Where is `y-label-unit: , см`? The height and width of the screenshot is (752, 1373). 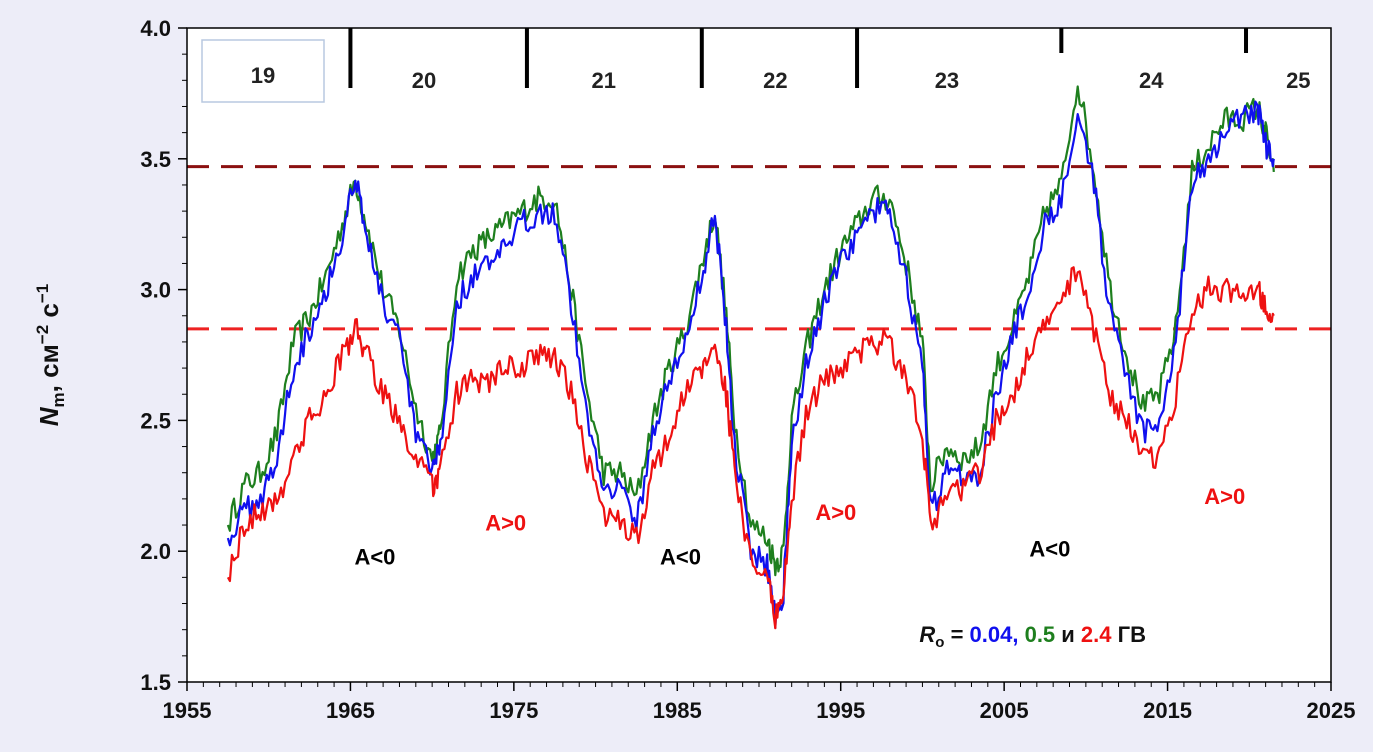 y-label-unit: , см is located at coordinates (49, 368).